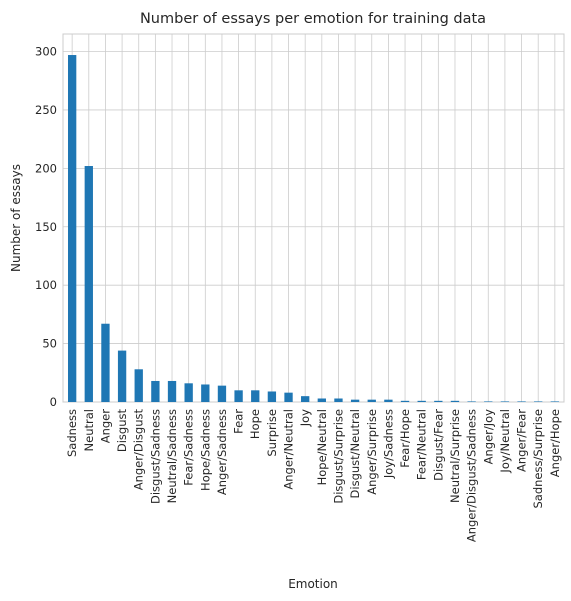 This screenshot has height=601, width=571. I want to click on x-tick-label: Sadness, so click(72, 433).